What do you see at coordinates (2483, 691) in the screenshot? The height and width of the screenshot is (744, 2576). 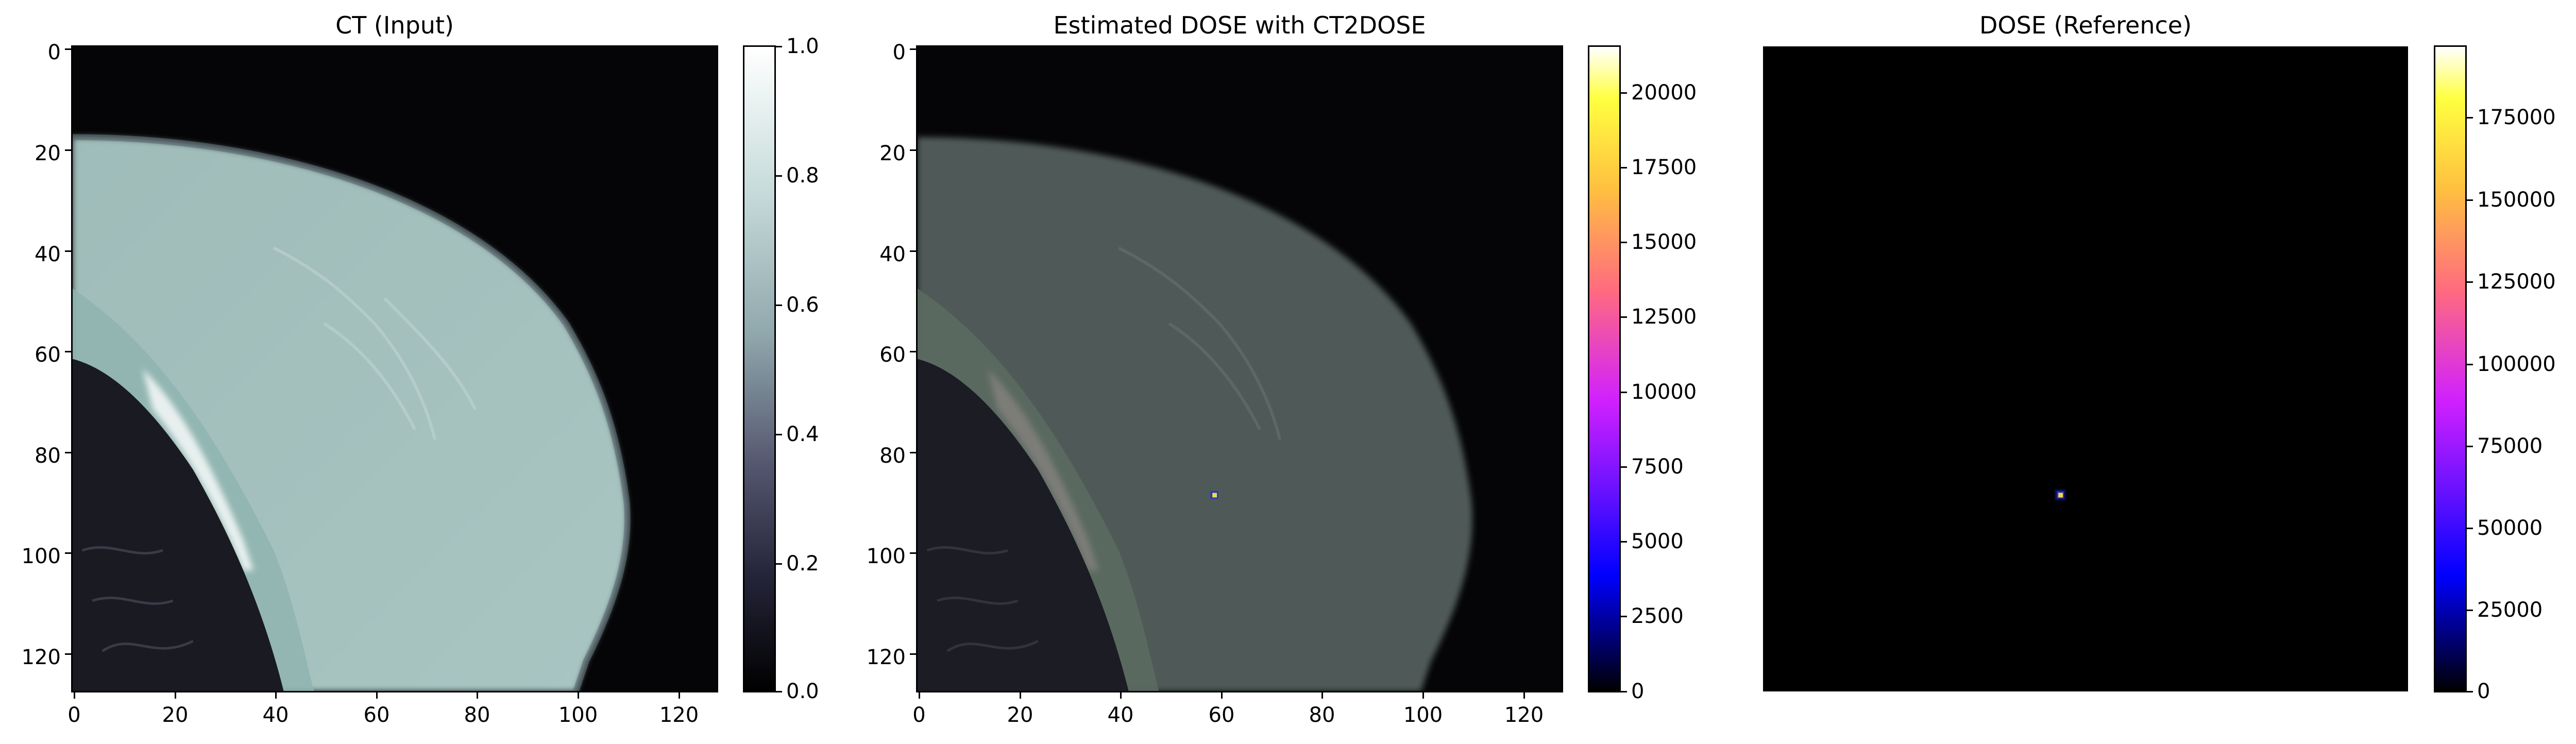 I see `ref-cbar-label-0: 0` at bounding box center [2483, 691].